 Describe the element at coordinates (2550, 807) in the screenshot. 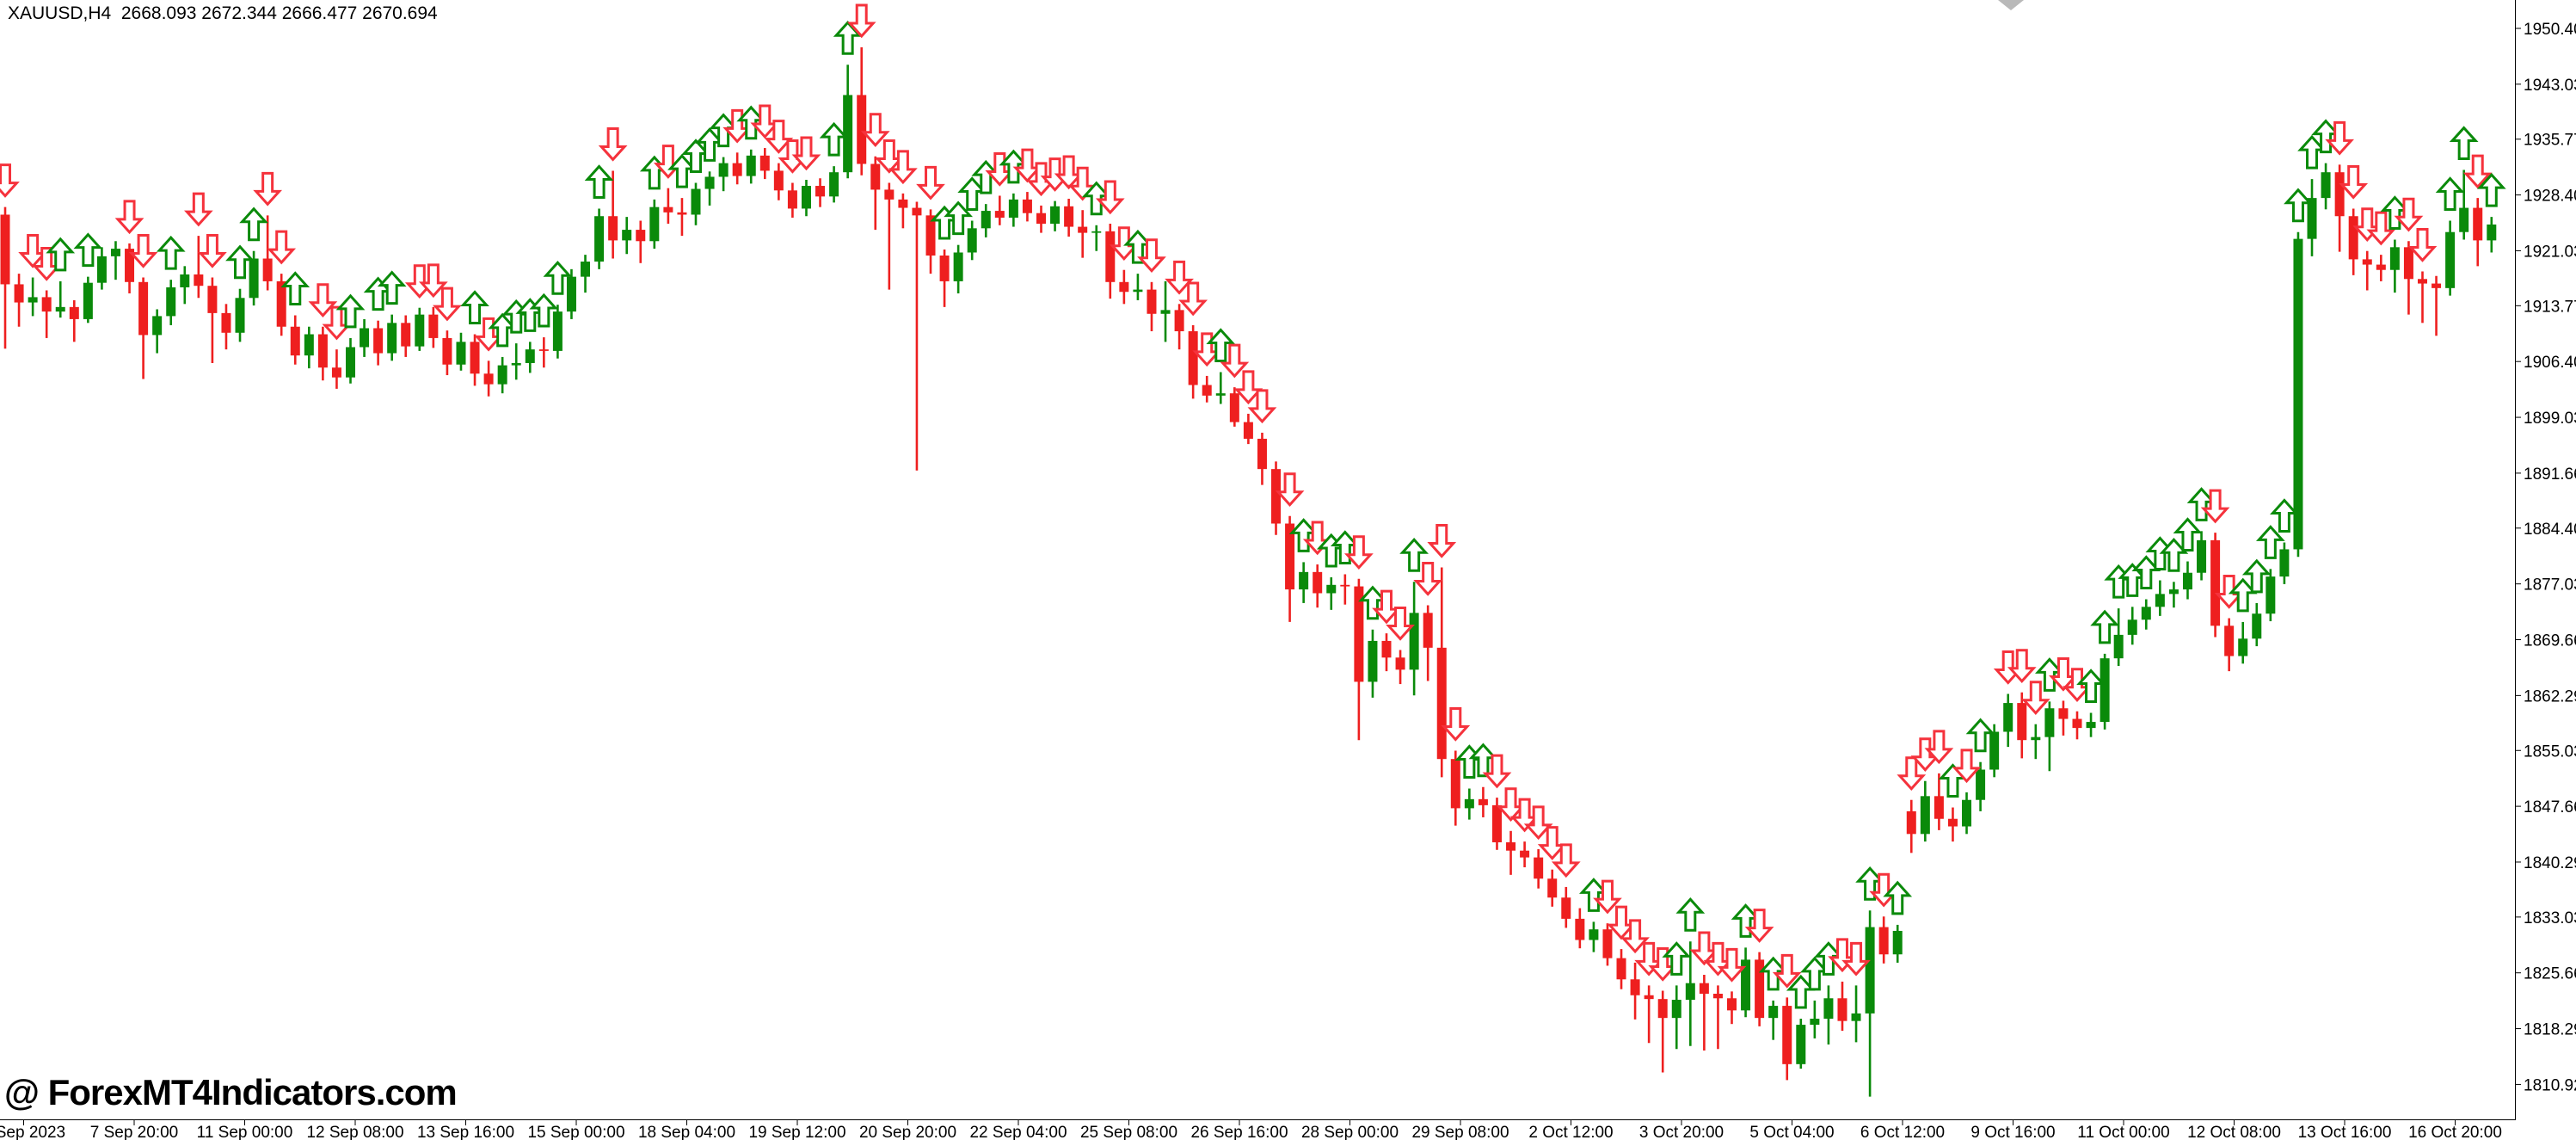

I see `price-axis-label: 1847.660` at that location.